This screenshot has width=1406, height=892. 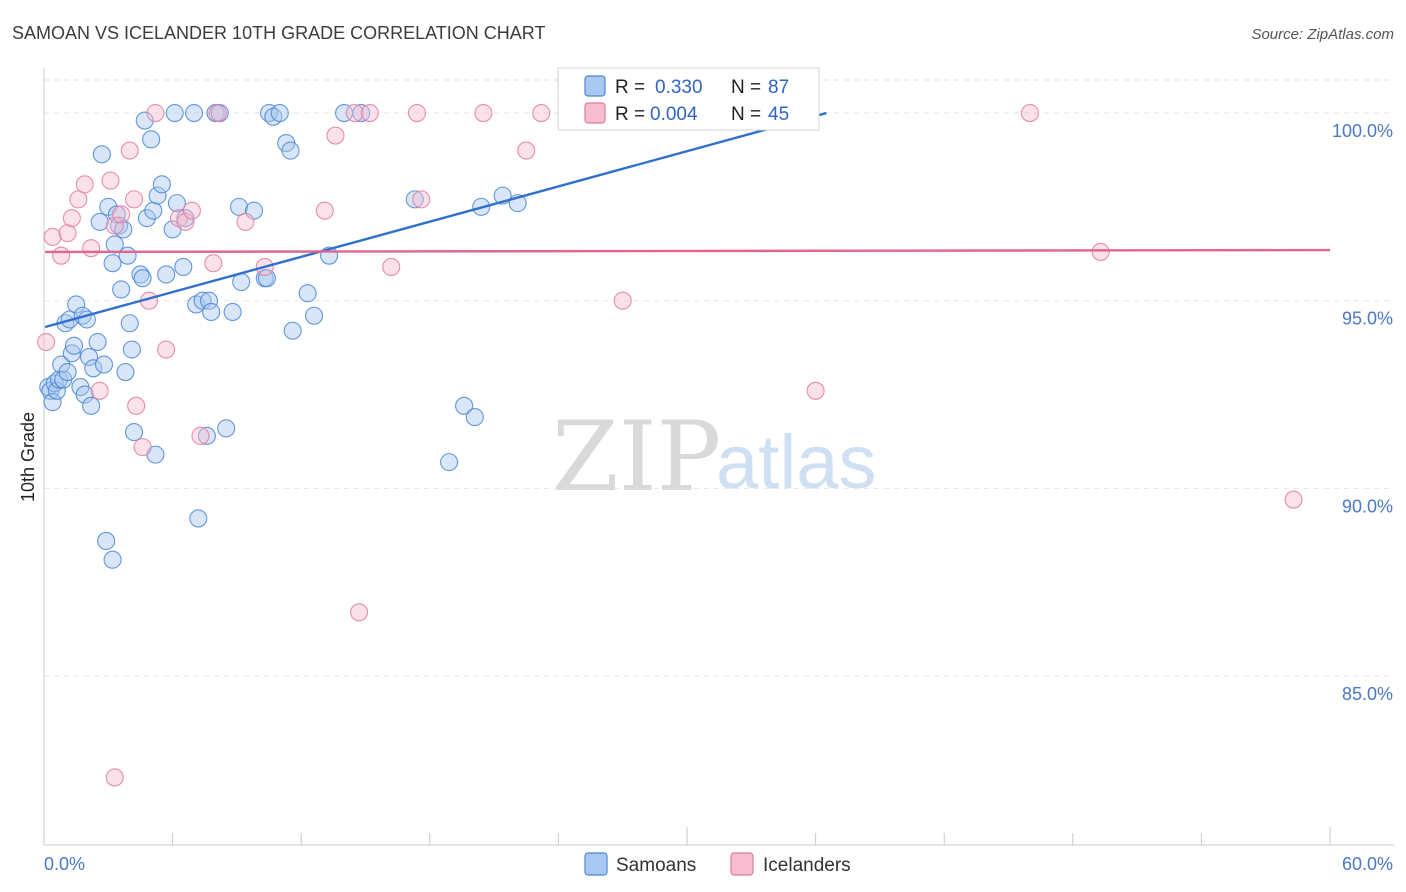 What do you see at coordinates (1362, 131) in the screenshot?
I see `y-tick-label-0: 100.0%` at bounding box center [1362, 131].